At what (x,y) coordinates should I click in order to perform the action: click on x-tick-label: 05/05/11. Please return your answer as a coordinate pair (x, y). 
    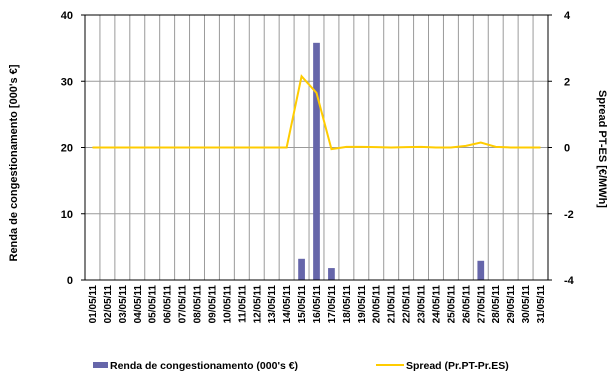
    Looking at the image, I should click on (153, 304).